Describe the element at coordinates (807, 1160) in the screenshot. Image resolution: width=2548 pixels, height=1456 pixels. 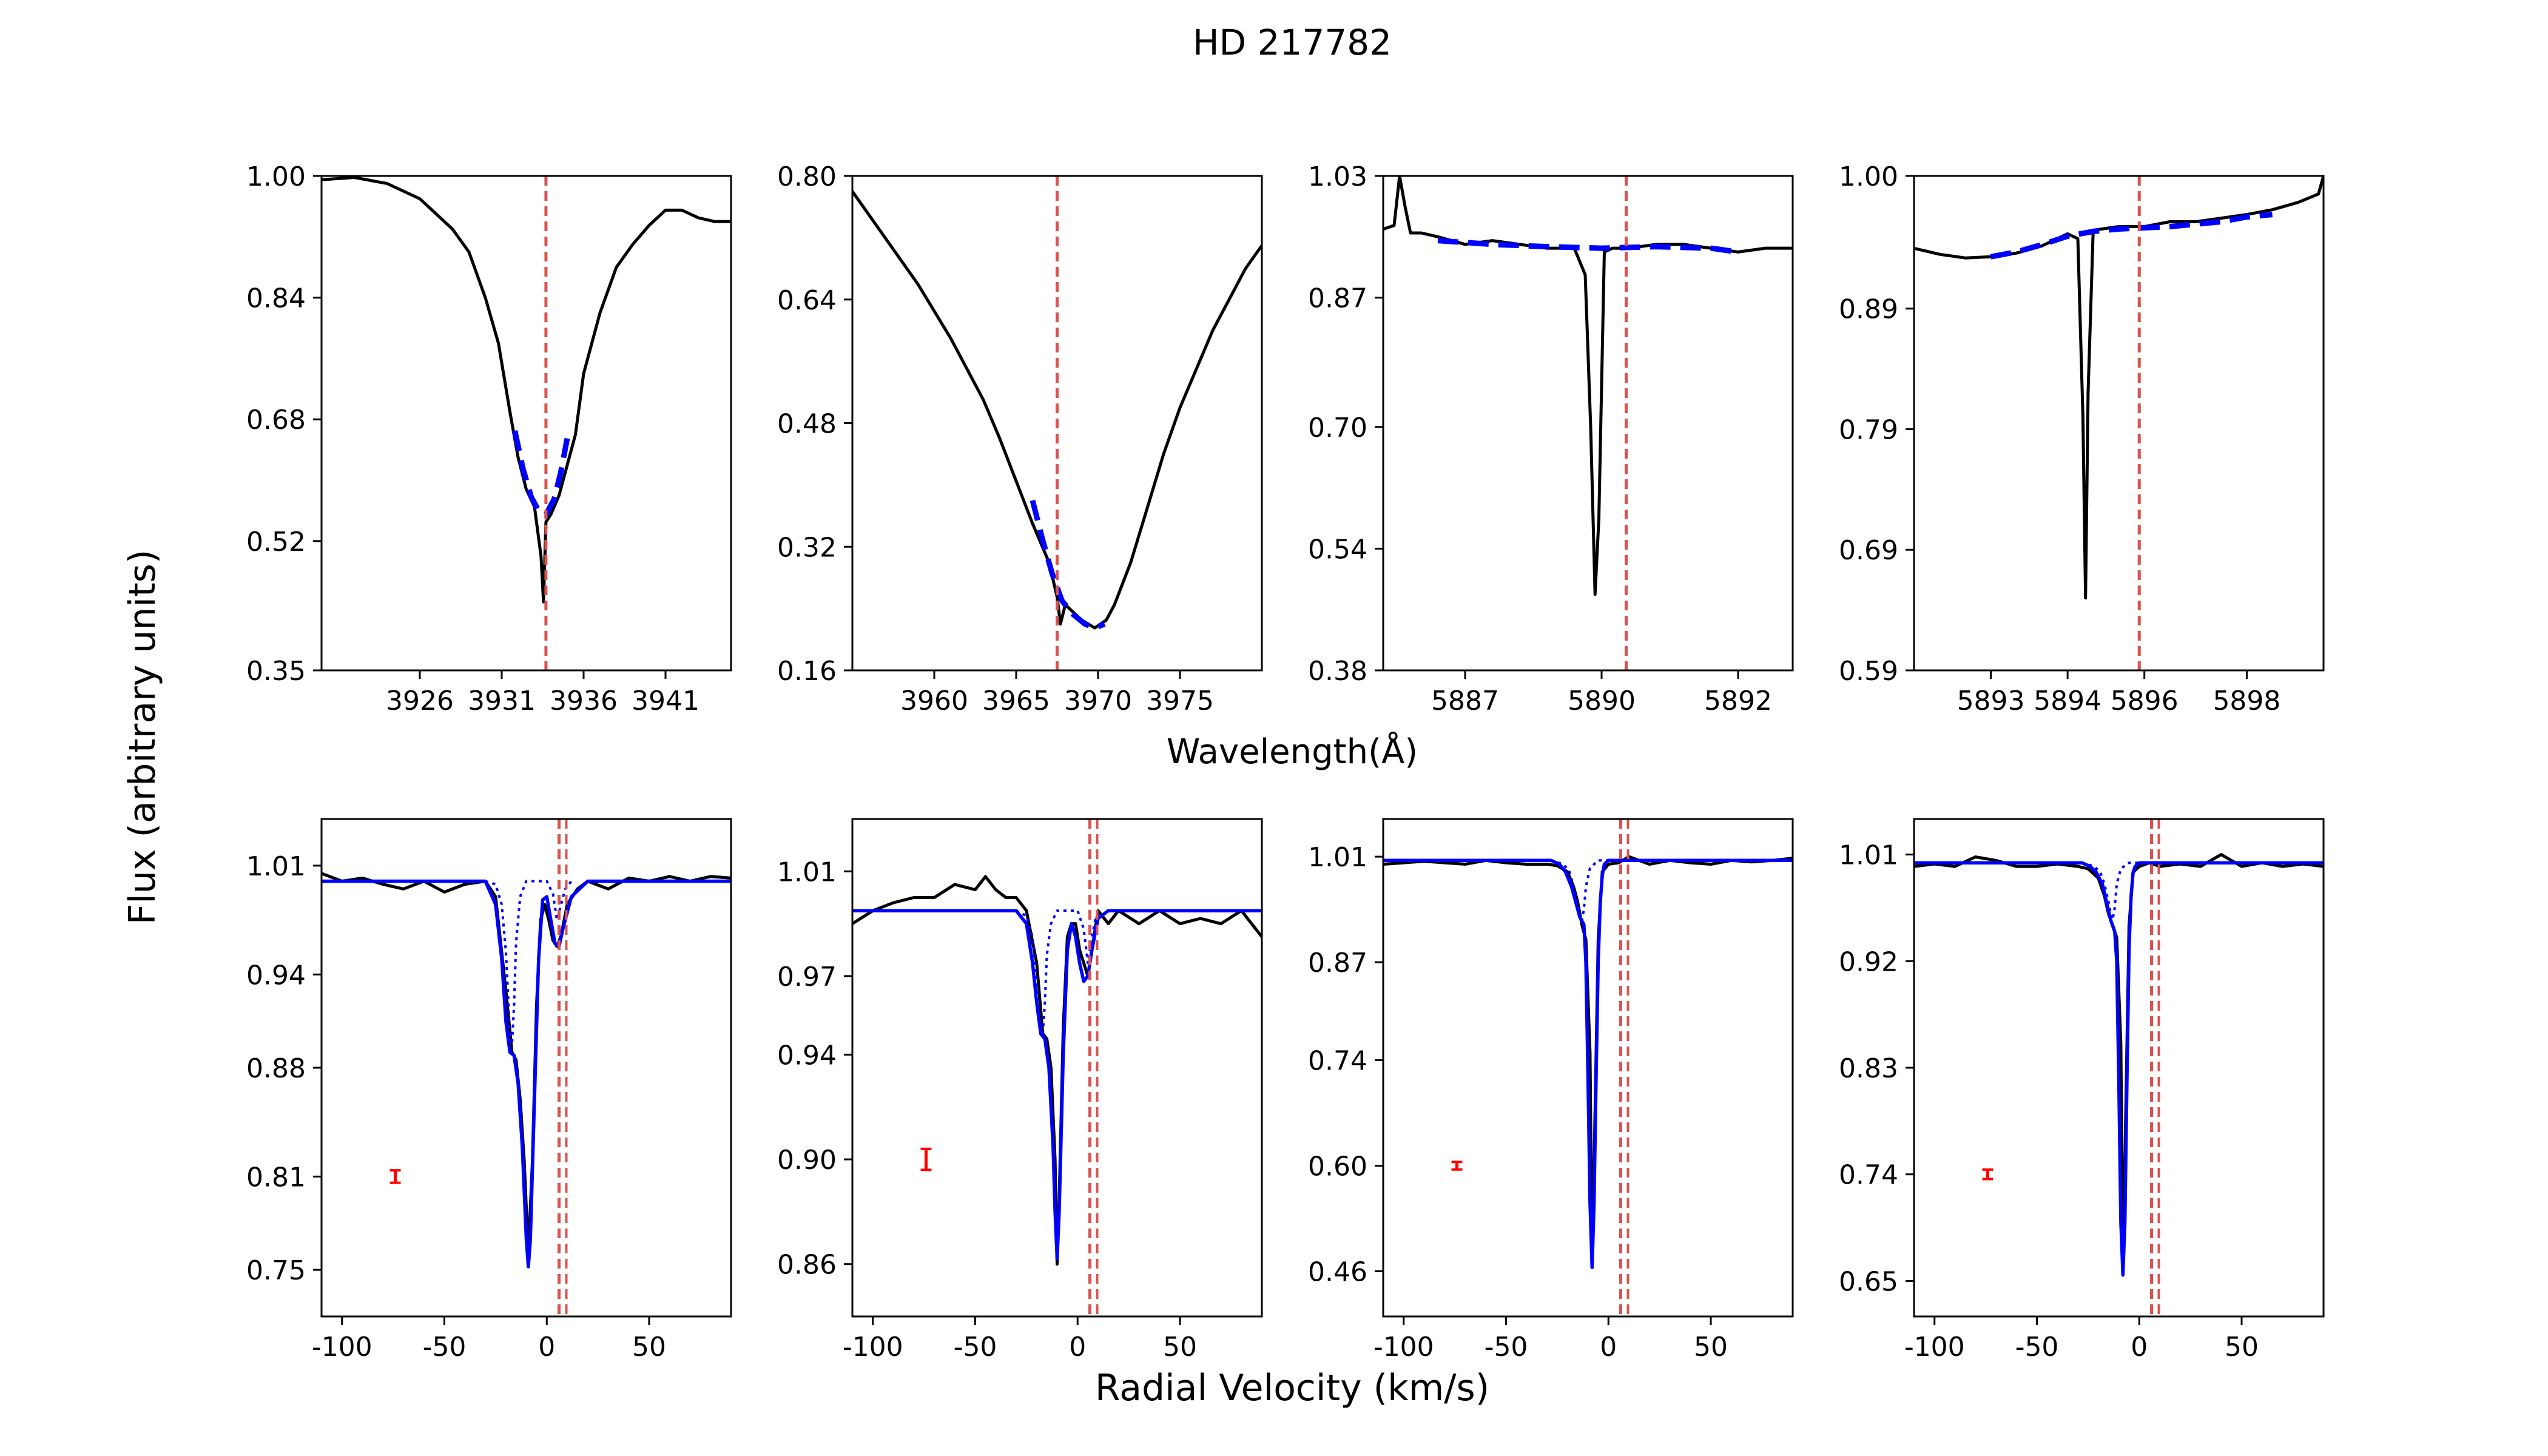
I see `y-tick-label: 0.90` at that location.